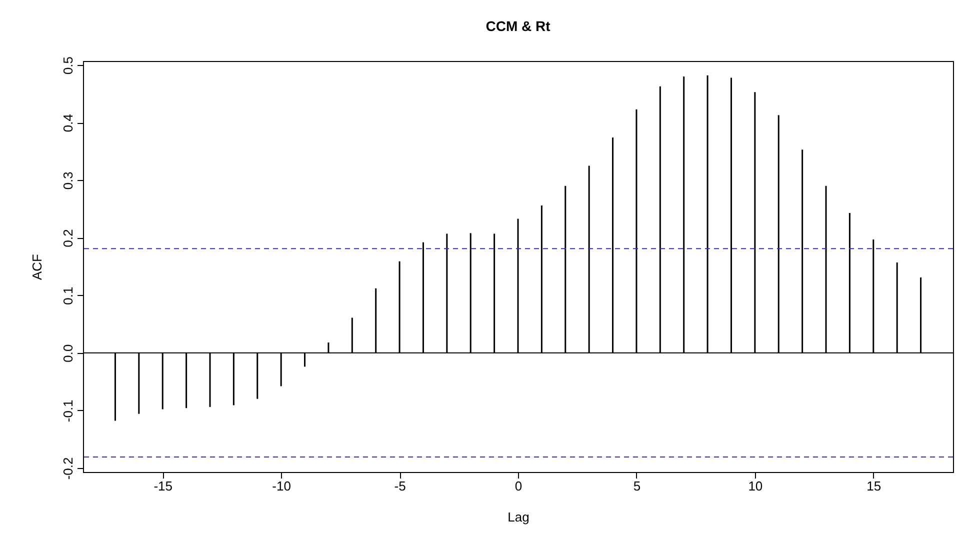 The height and width of the screenshot is (539, 956). What do you see at coordinates (874, 486) in the screenshot?
I see `x-tick-label: 15` at bounding box center [874, 486].